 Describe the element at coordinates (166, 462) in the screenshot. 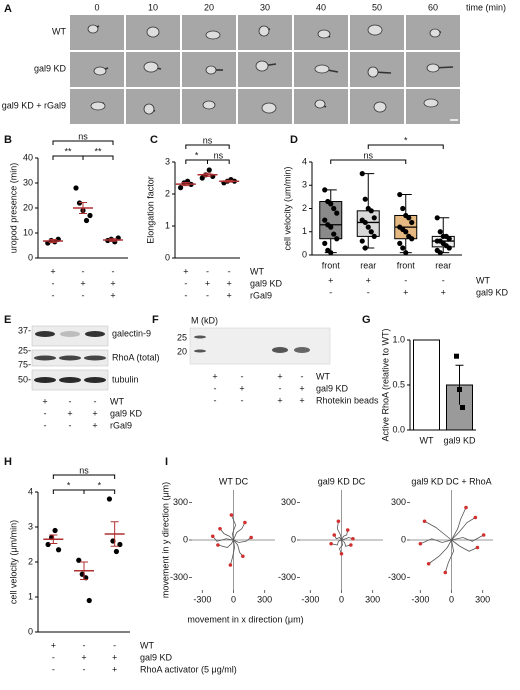

I see `panel-label: I` at that location.